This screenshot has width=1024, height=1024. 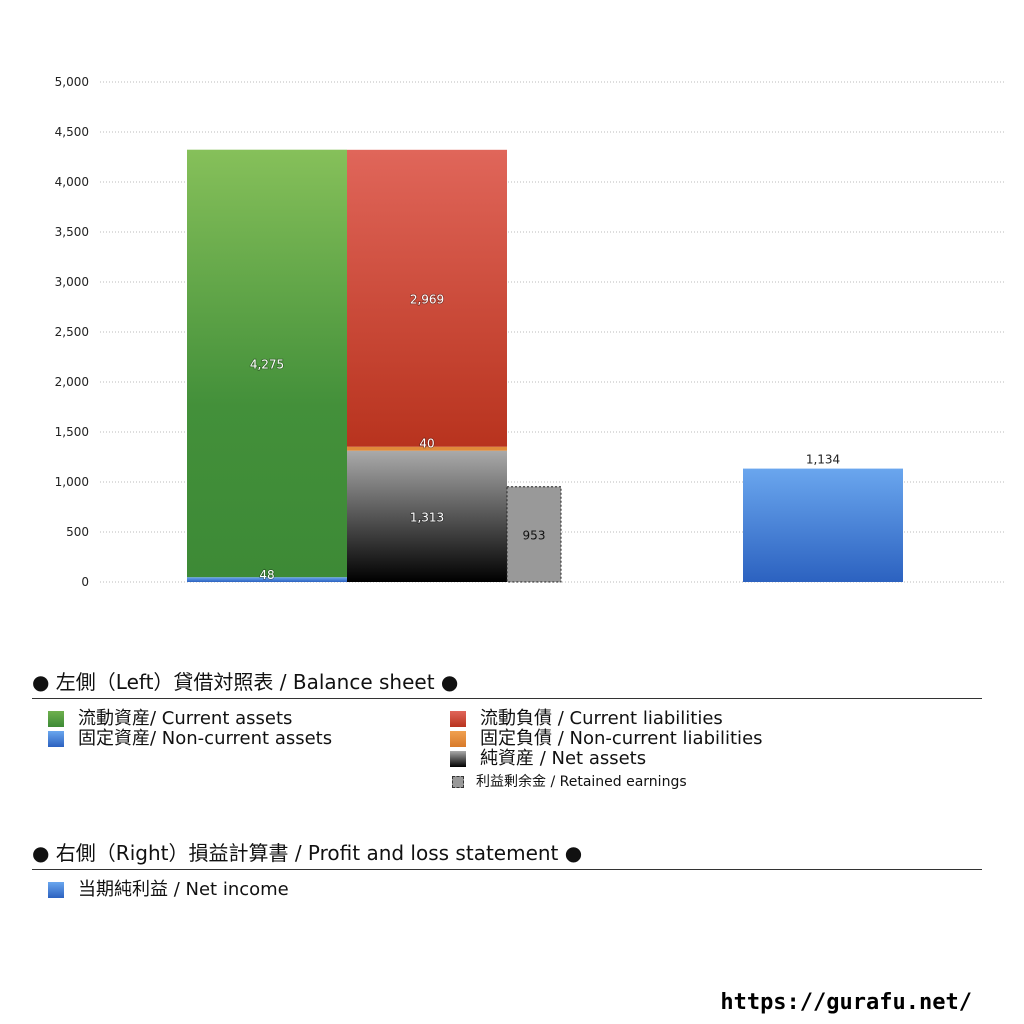 I want to click on data-label: 4,275, so click(x=267, y=364).